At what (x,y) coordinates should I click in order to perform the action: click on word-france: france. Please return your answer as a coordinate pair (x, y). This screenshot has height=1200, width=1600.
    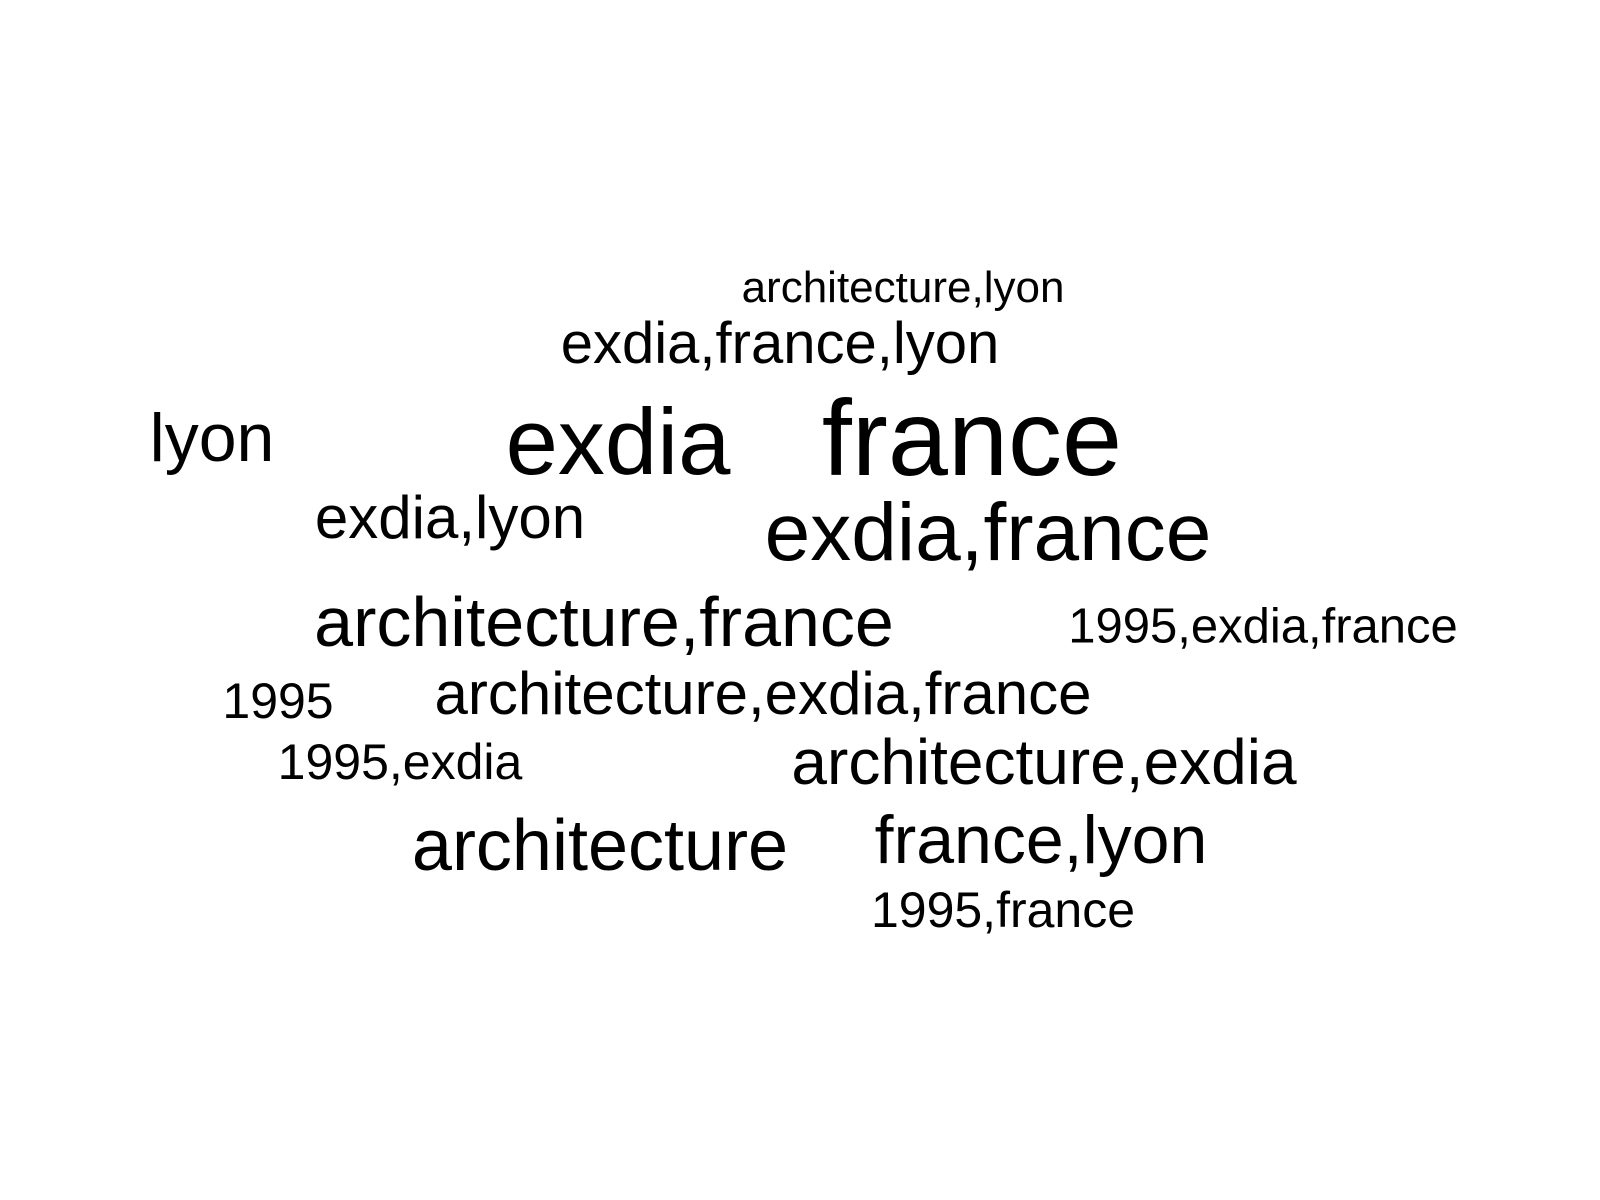
    Looking at the image, I should click on (972, 437).